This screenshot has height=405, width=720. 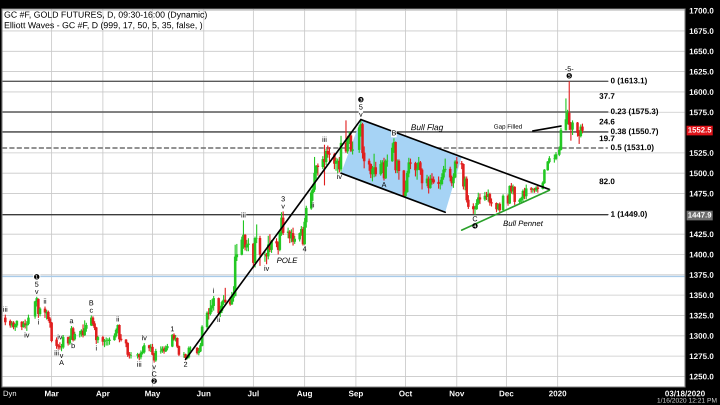 What do you see at coordinates (702, 153) in the screenshot?
I see `y-tick-label: 1525.0` at bounding box center [702, 153].